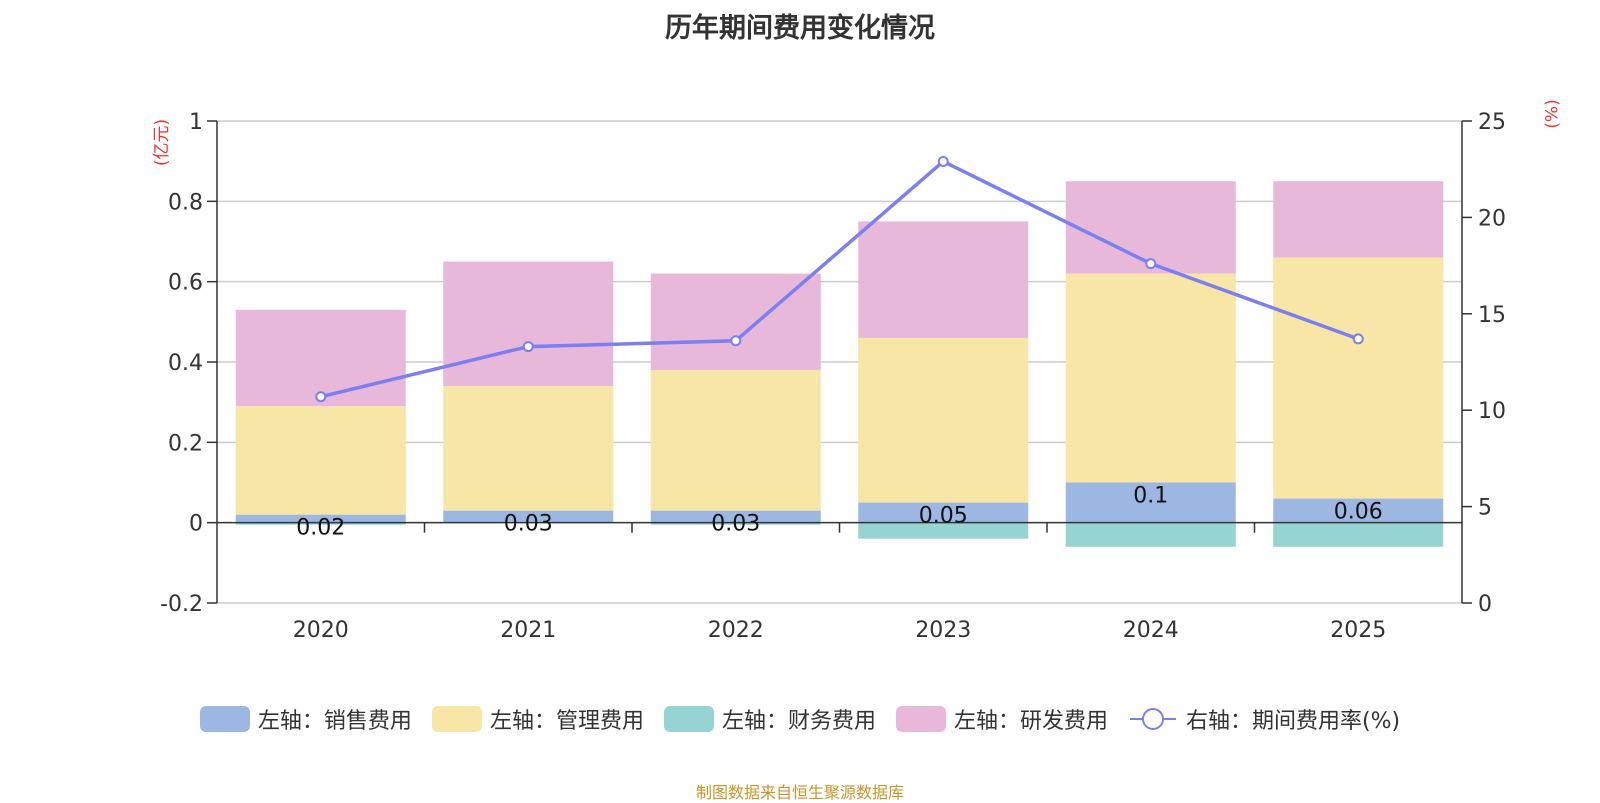  I want to click on legend-item-sales: 左轴：销售费用, so click(305, 719).